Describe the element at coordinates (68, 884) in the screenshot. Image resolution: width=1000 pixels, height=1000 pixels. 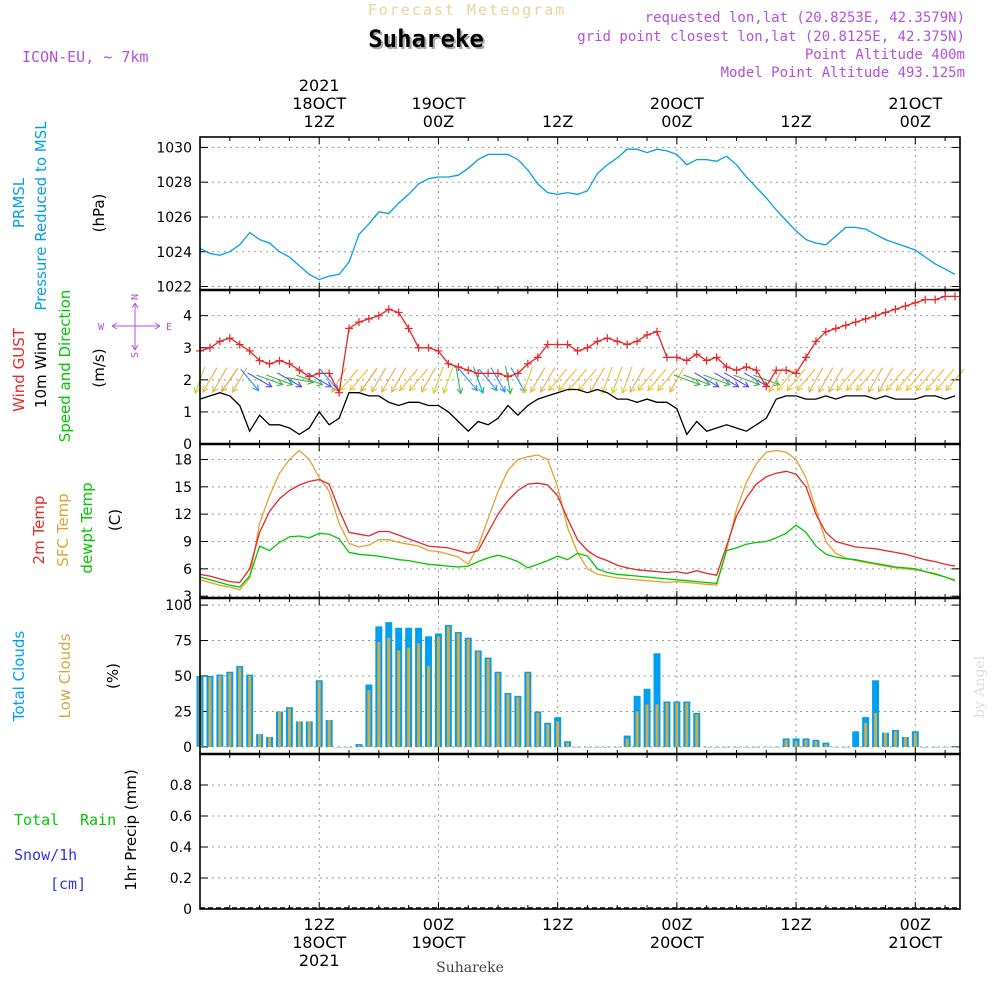
I see `precip-snow-unit: [cm]` at that location.